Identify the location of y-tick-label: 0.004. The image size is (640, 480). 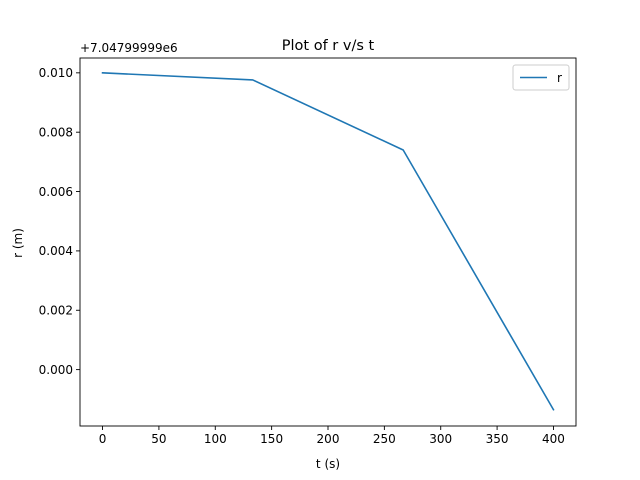
(56, 251).